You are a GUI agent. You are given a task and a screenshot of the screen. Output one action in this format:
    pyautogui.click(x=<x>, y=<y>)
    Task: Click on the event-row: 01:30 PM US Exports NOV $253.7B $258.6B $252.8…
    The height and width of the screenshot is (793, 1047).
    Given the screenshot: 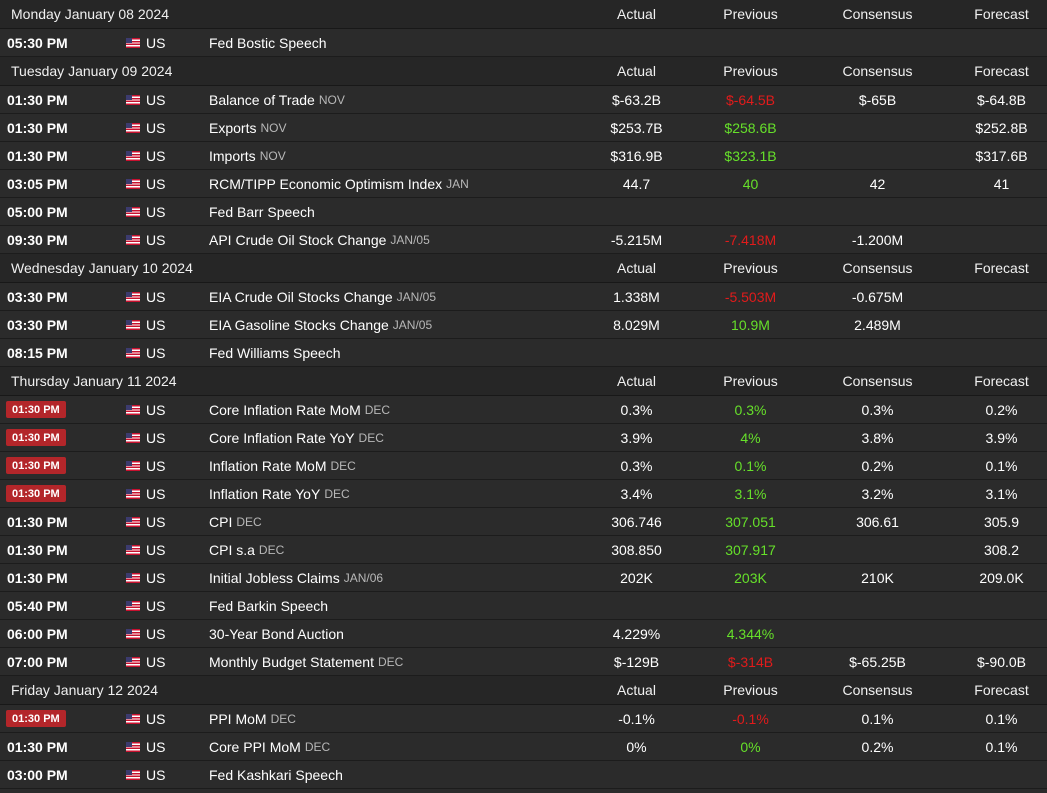 What is the action you would take?
    pyautogui.click(x=523, y=128)
    